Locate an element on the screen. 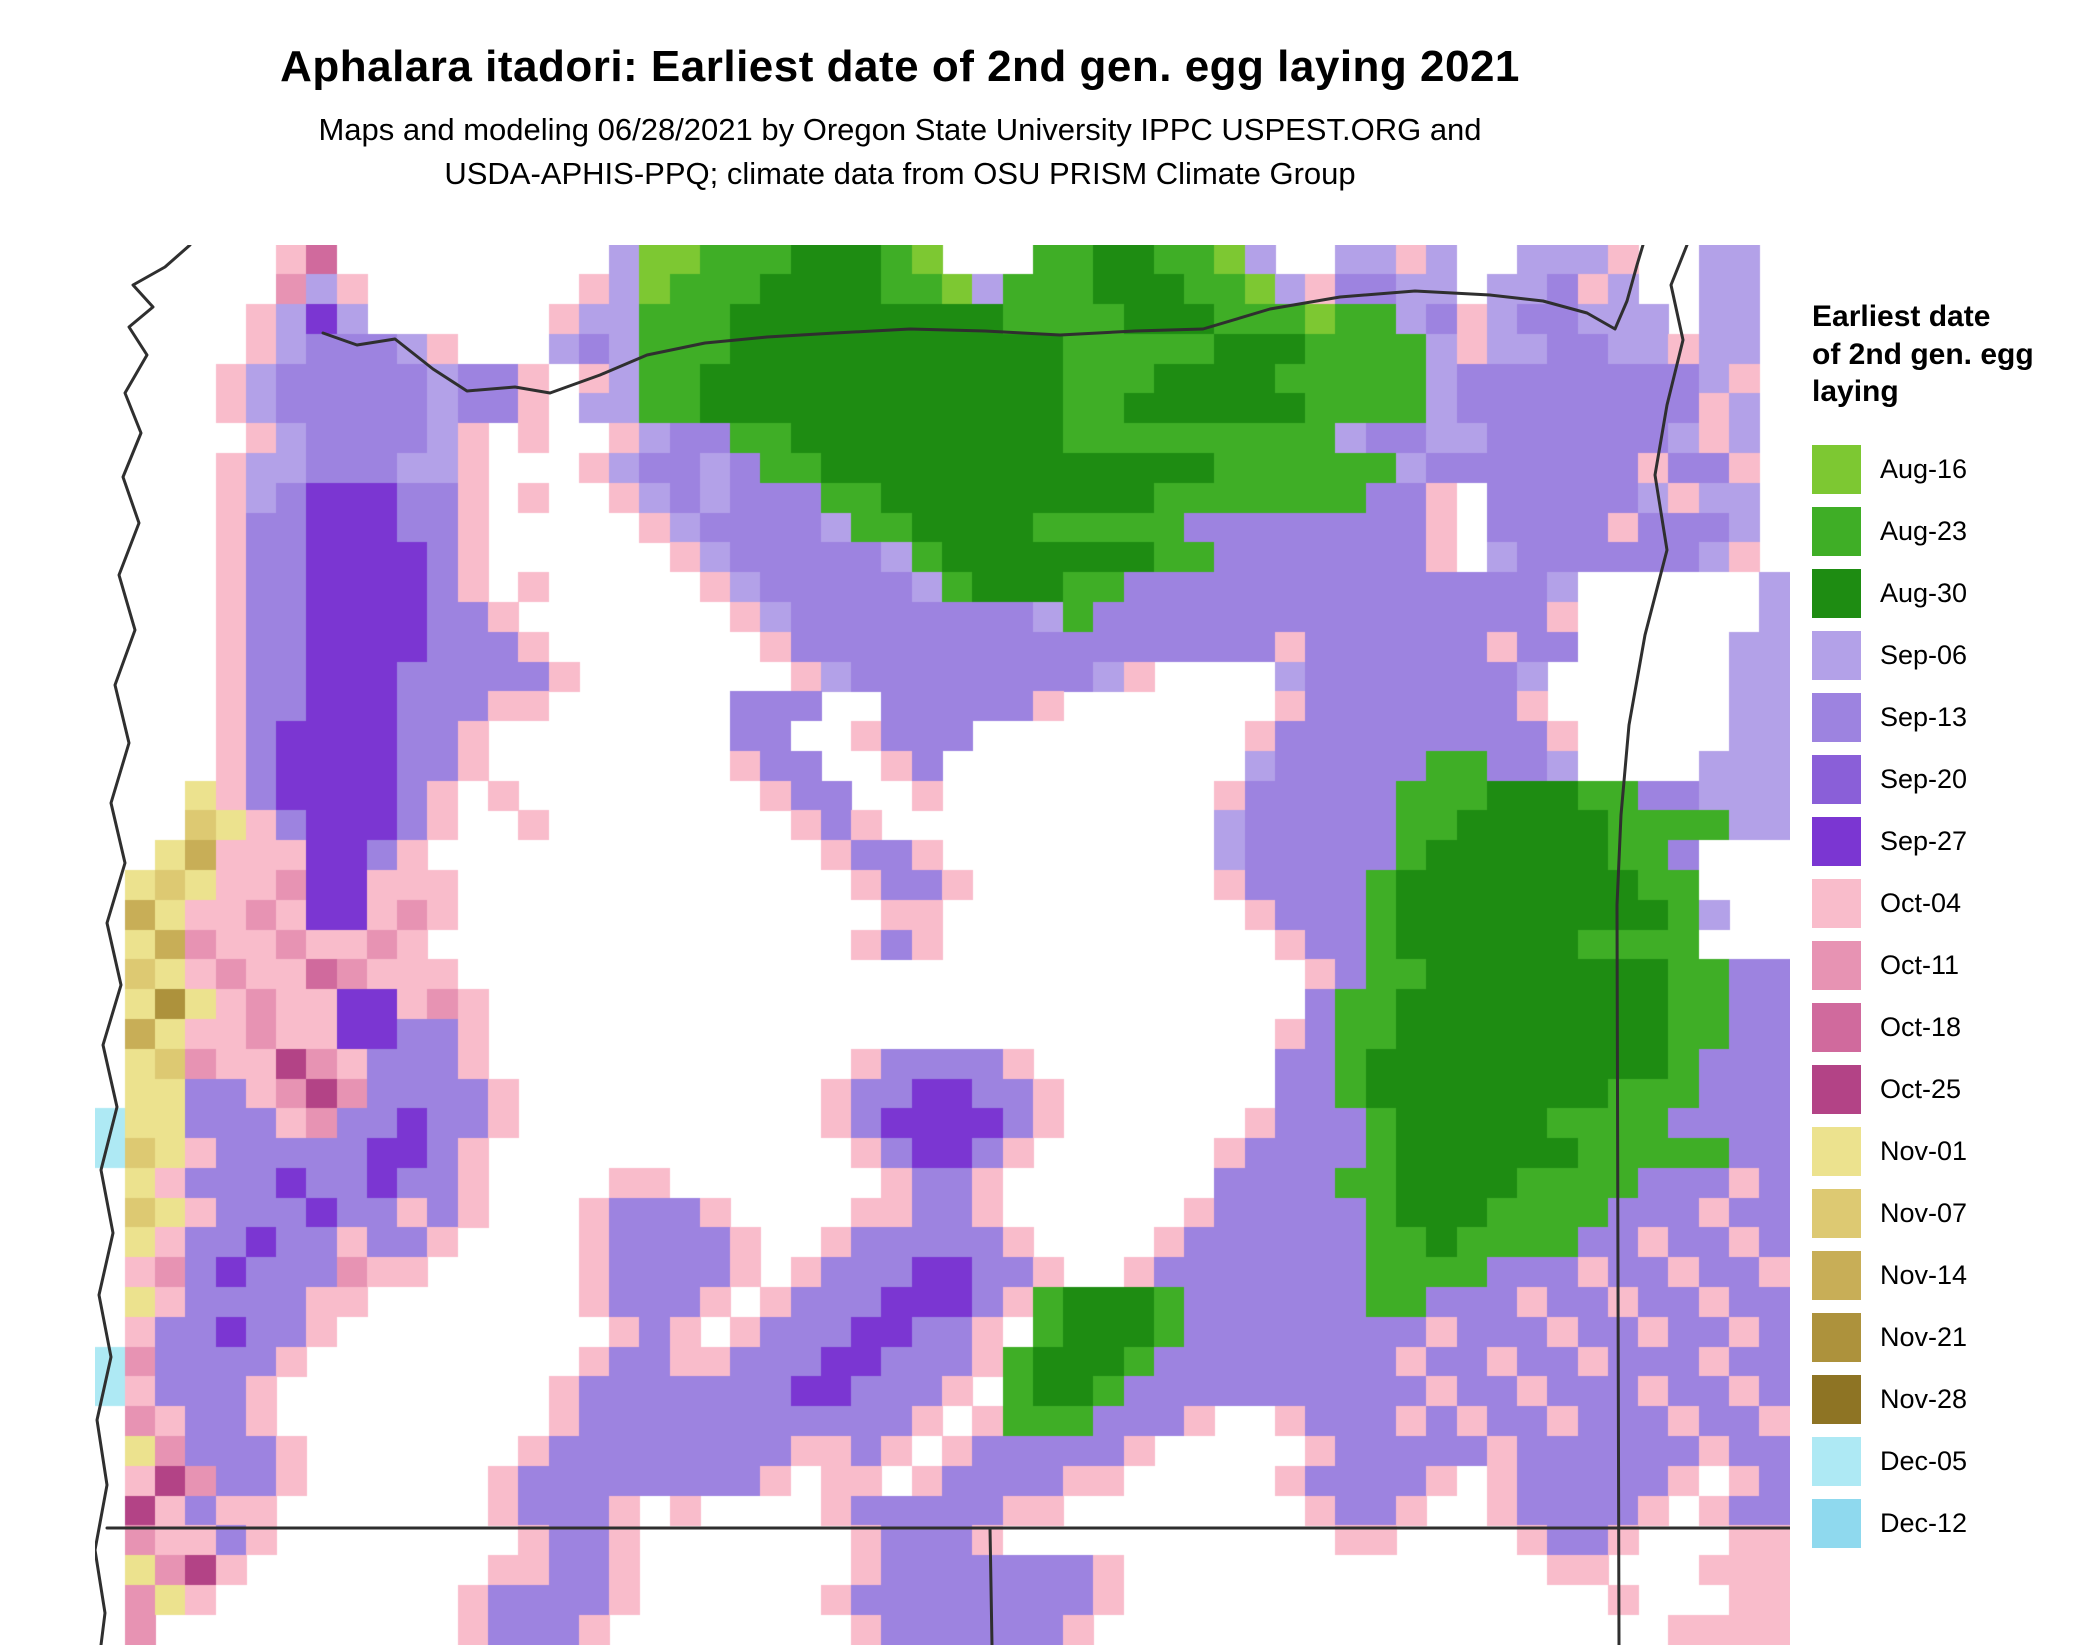 This screenshot has width=2100, height=1645. legend-title-line-2: of 2nd gen. egg is located at coordinates (1923, 354).